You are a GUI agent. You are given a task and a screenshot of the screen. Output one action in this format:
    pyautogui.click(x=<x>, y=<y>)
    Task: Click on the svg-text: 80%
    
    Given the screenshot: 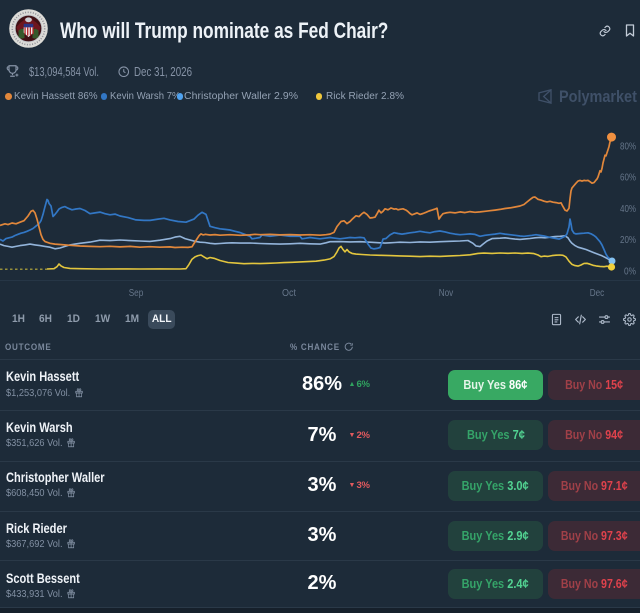 What is the action you would take?
    pyautogui.click(x=628, y=147)
    